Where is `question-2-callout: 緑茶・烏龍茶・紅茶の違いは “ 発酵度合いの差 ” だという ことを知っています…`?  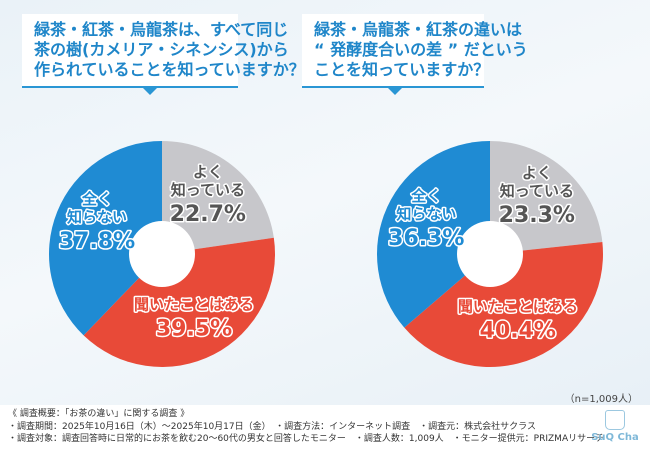 question-2-callout: 緑茶・烏龍茶・紅茶の違いは “ 発酵度合いの差 ” だという ことを知っています… is located at coordinates (415, 54).